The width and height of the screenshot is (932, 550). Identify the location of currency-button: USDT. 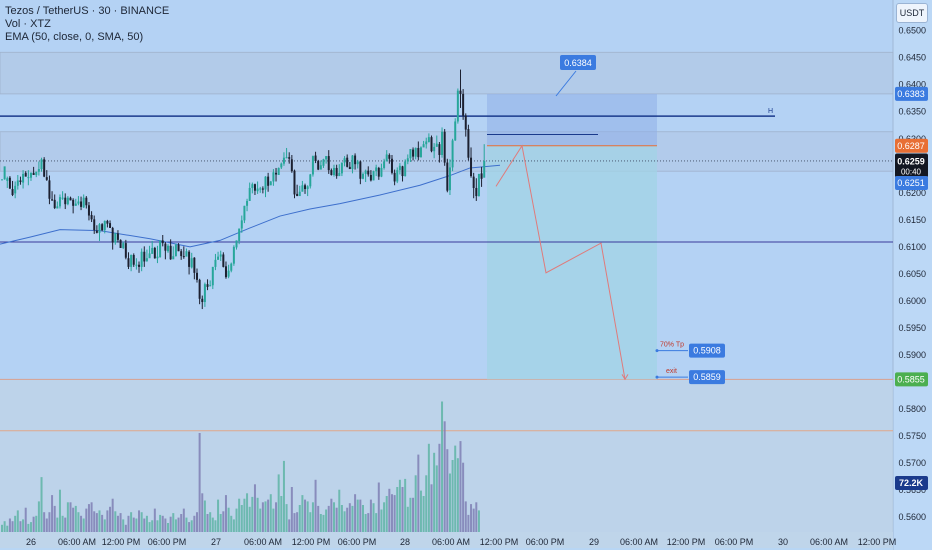
(912, 13).